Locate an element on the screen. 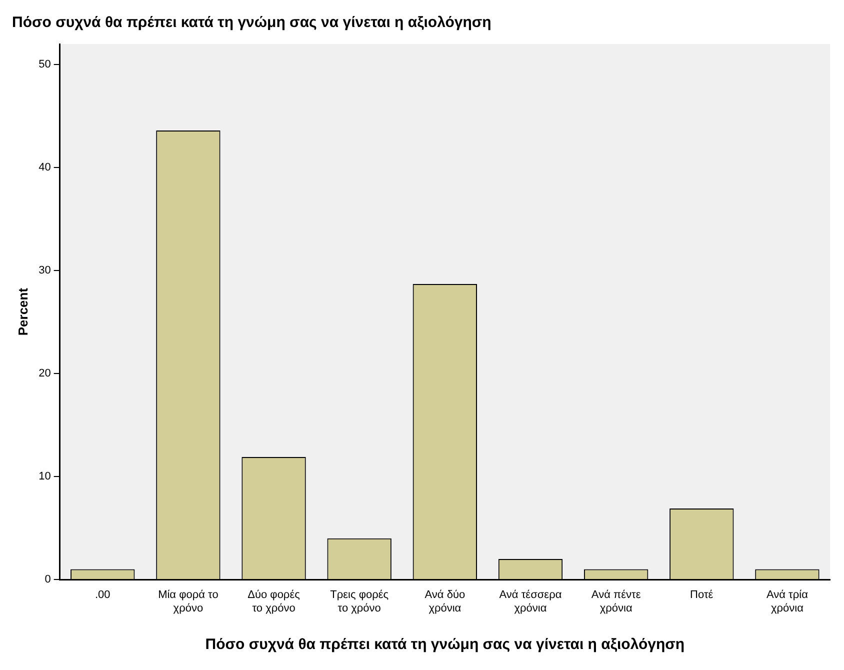 This screenshot has height=670, width=844. x-tick-label: Ανά τρία χρόνια is located at coordinates (787, 601).